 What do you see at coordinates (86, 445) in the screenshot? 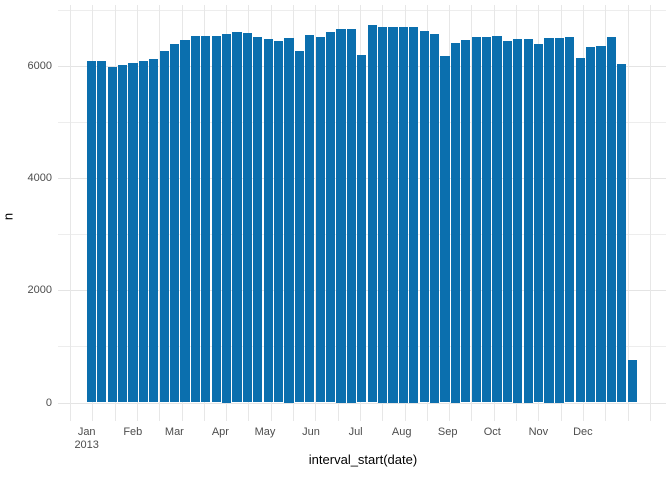
I see `x-tick-year-label: 2013` at bounding box center [86, 445].